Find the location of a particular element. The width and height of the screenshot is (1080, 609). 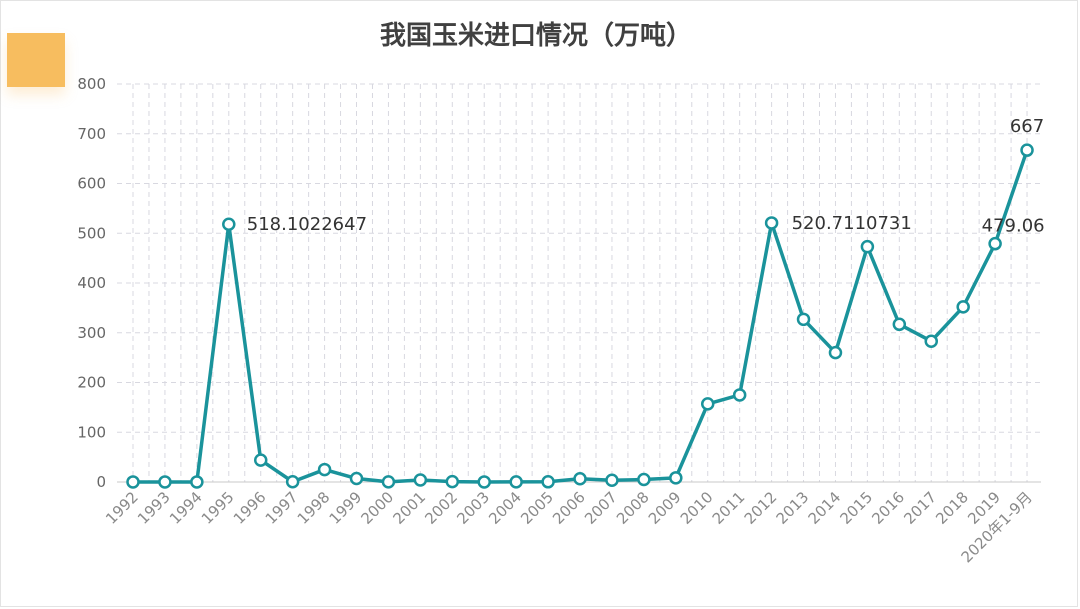

y-tick-label: 0 is located at coordinates (101, 482).